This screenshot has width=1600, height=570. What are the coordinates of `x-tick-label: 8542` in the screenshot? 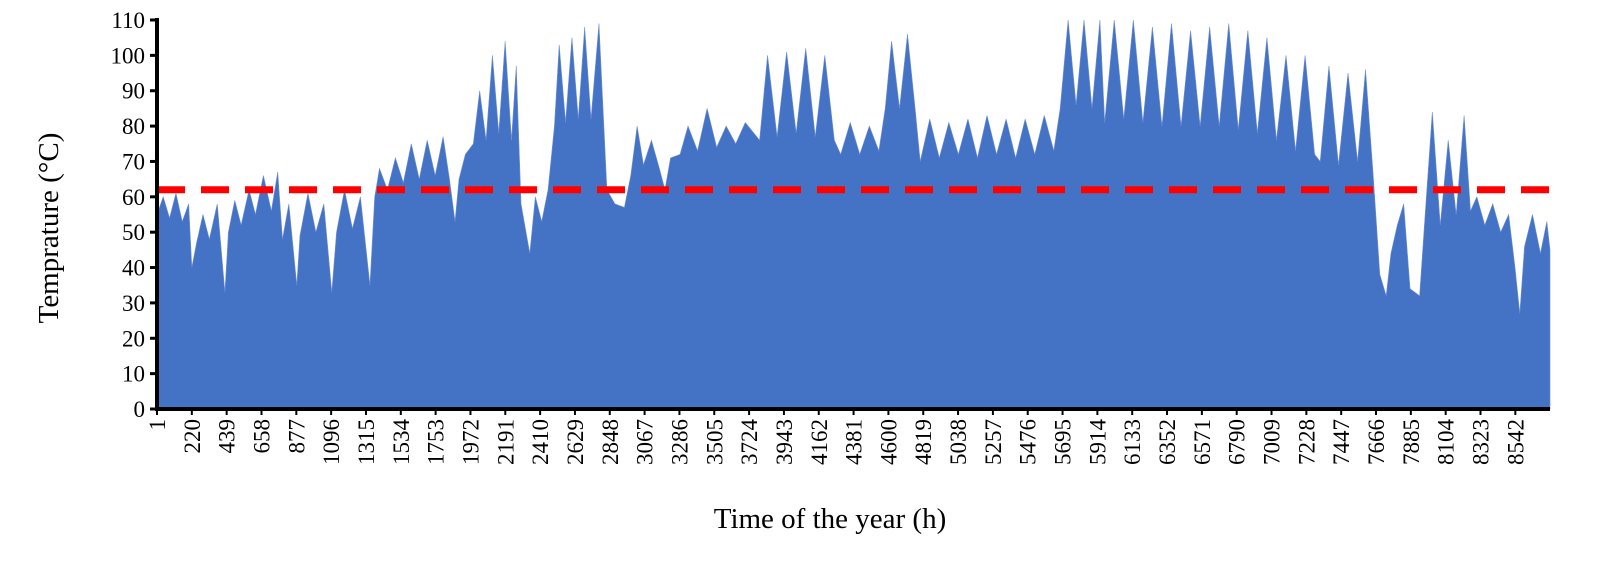 It's located at (1515, 442).